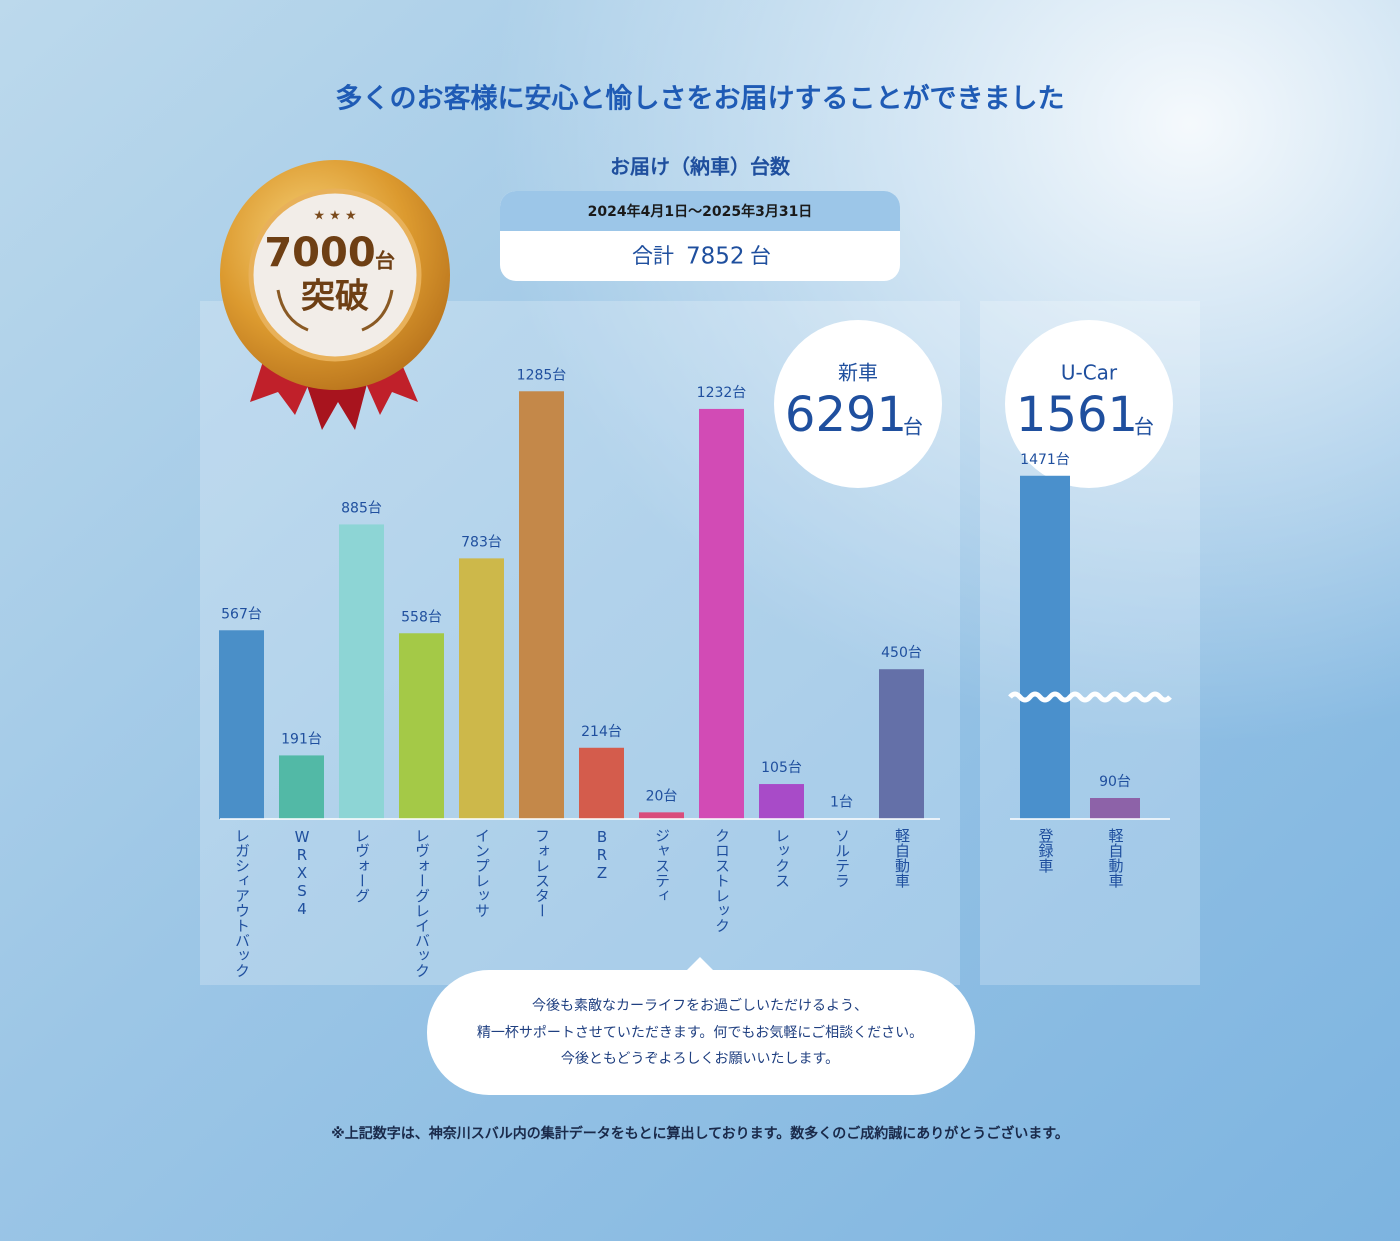 This screenshot has height=1245, width=1400. I want to click on value-label: 191台, so click(301, 739).